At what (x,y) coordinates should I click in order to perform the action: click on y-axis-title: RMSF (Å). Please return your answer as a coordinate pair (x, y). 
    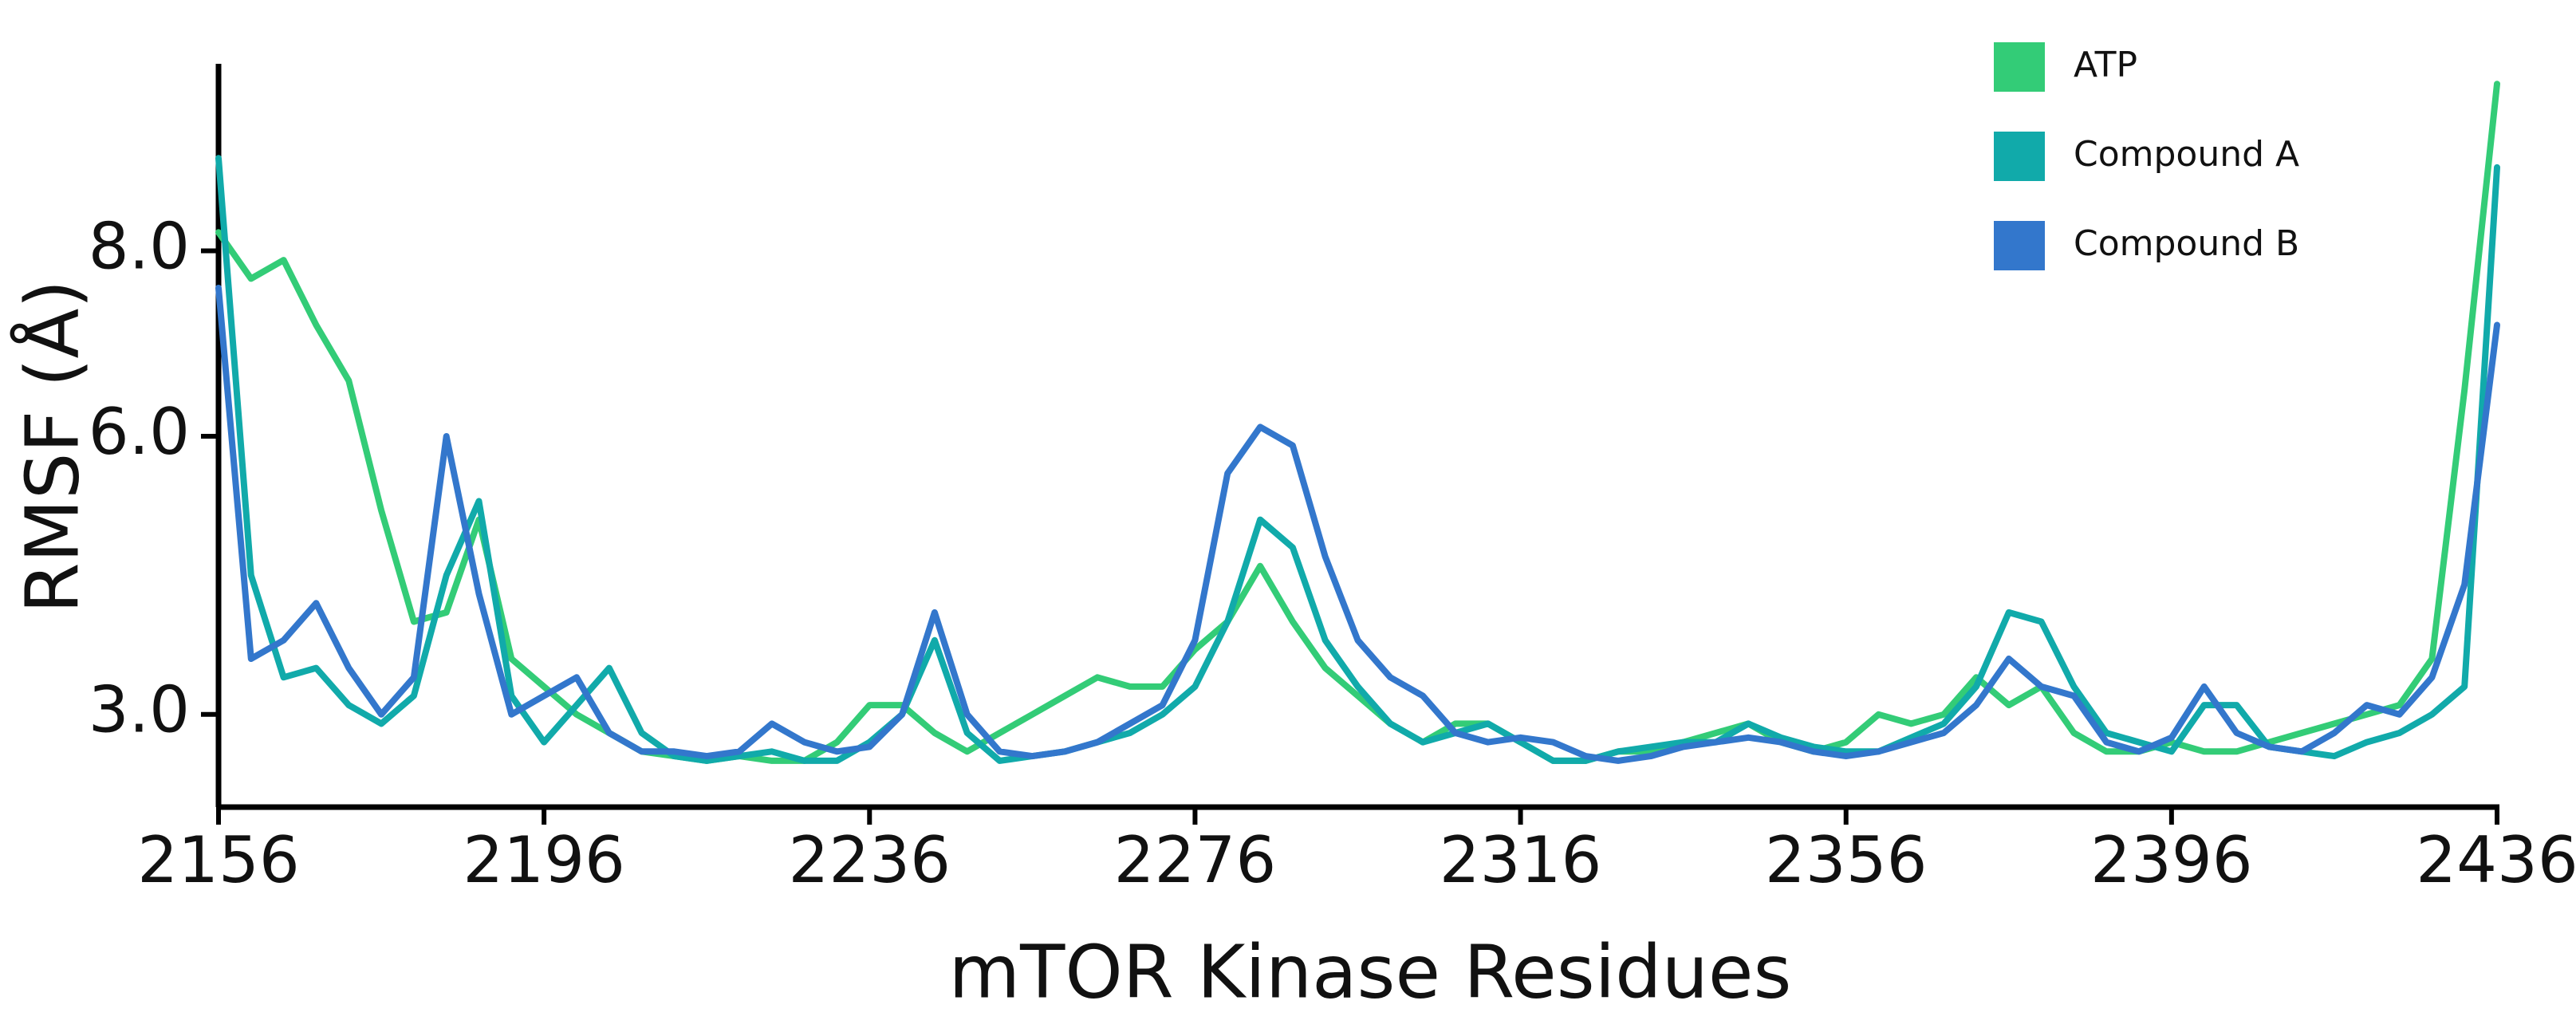
    Looking at the image, I should click on (52, 447).